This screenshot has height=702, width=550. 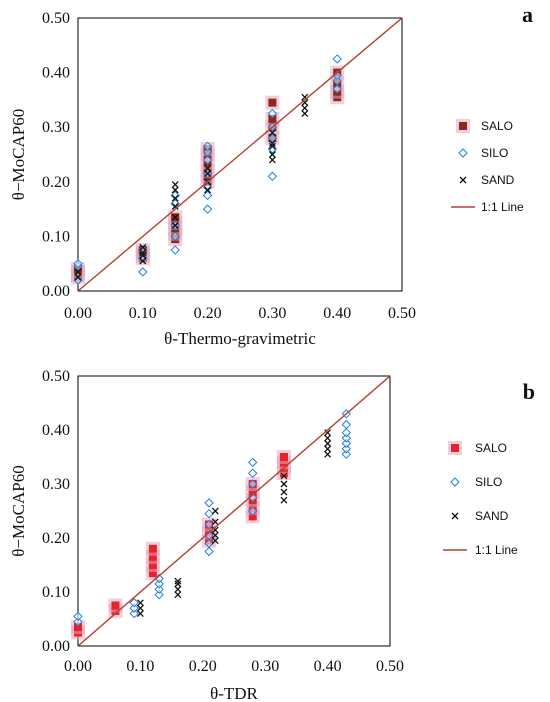 I want to click on legend-marker-silo, so click(x=463, y=153).